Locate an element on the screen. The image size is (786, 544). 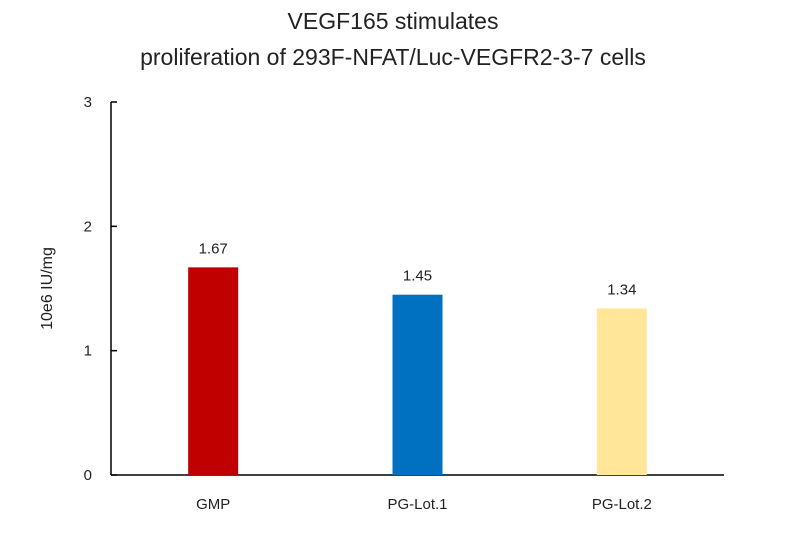
x-tick-label: PG-Lot.2 is located at coordinates (622, 504).